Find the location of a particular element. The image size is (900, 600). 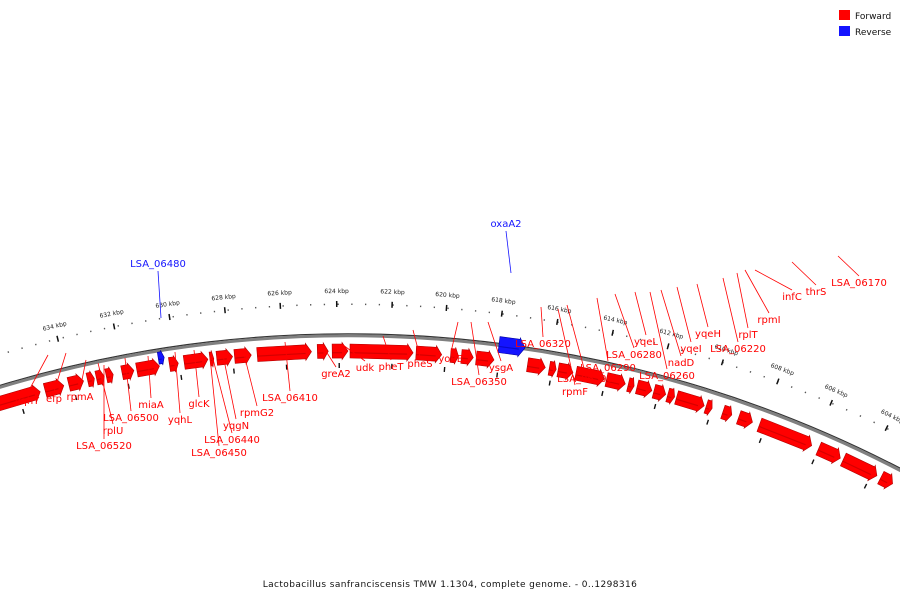

ruler-tick-label: 628 kbp is located at coordinates (223, 297).